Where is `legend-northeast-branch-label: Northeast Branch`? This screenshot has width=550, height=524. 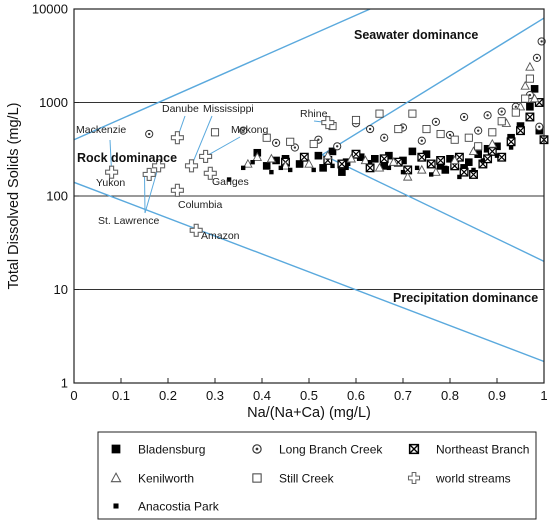
legend-northeast-branch-label: Northeast Branch is located at coordinates (482, 450).